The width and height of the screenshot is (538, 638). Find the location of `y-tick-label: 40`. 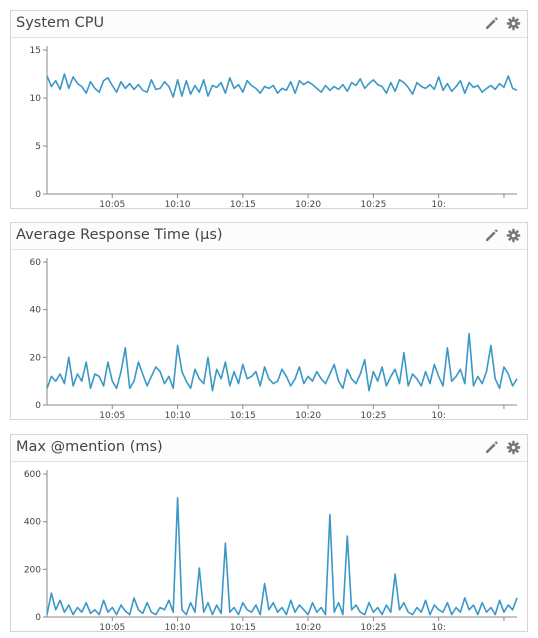

y-tick-label: 40 is located at coordinates (36, 311).